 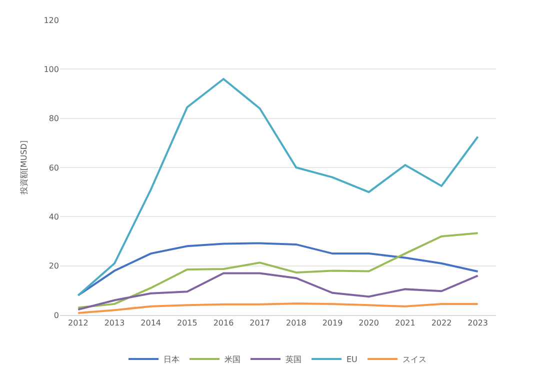 What do you see at coordinates (187, 323) in the screenshot?
I see `x-tick-label: 2015` at bounding box center [187, 323].